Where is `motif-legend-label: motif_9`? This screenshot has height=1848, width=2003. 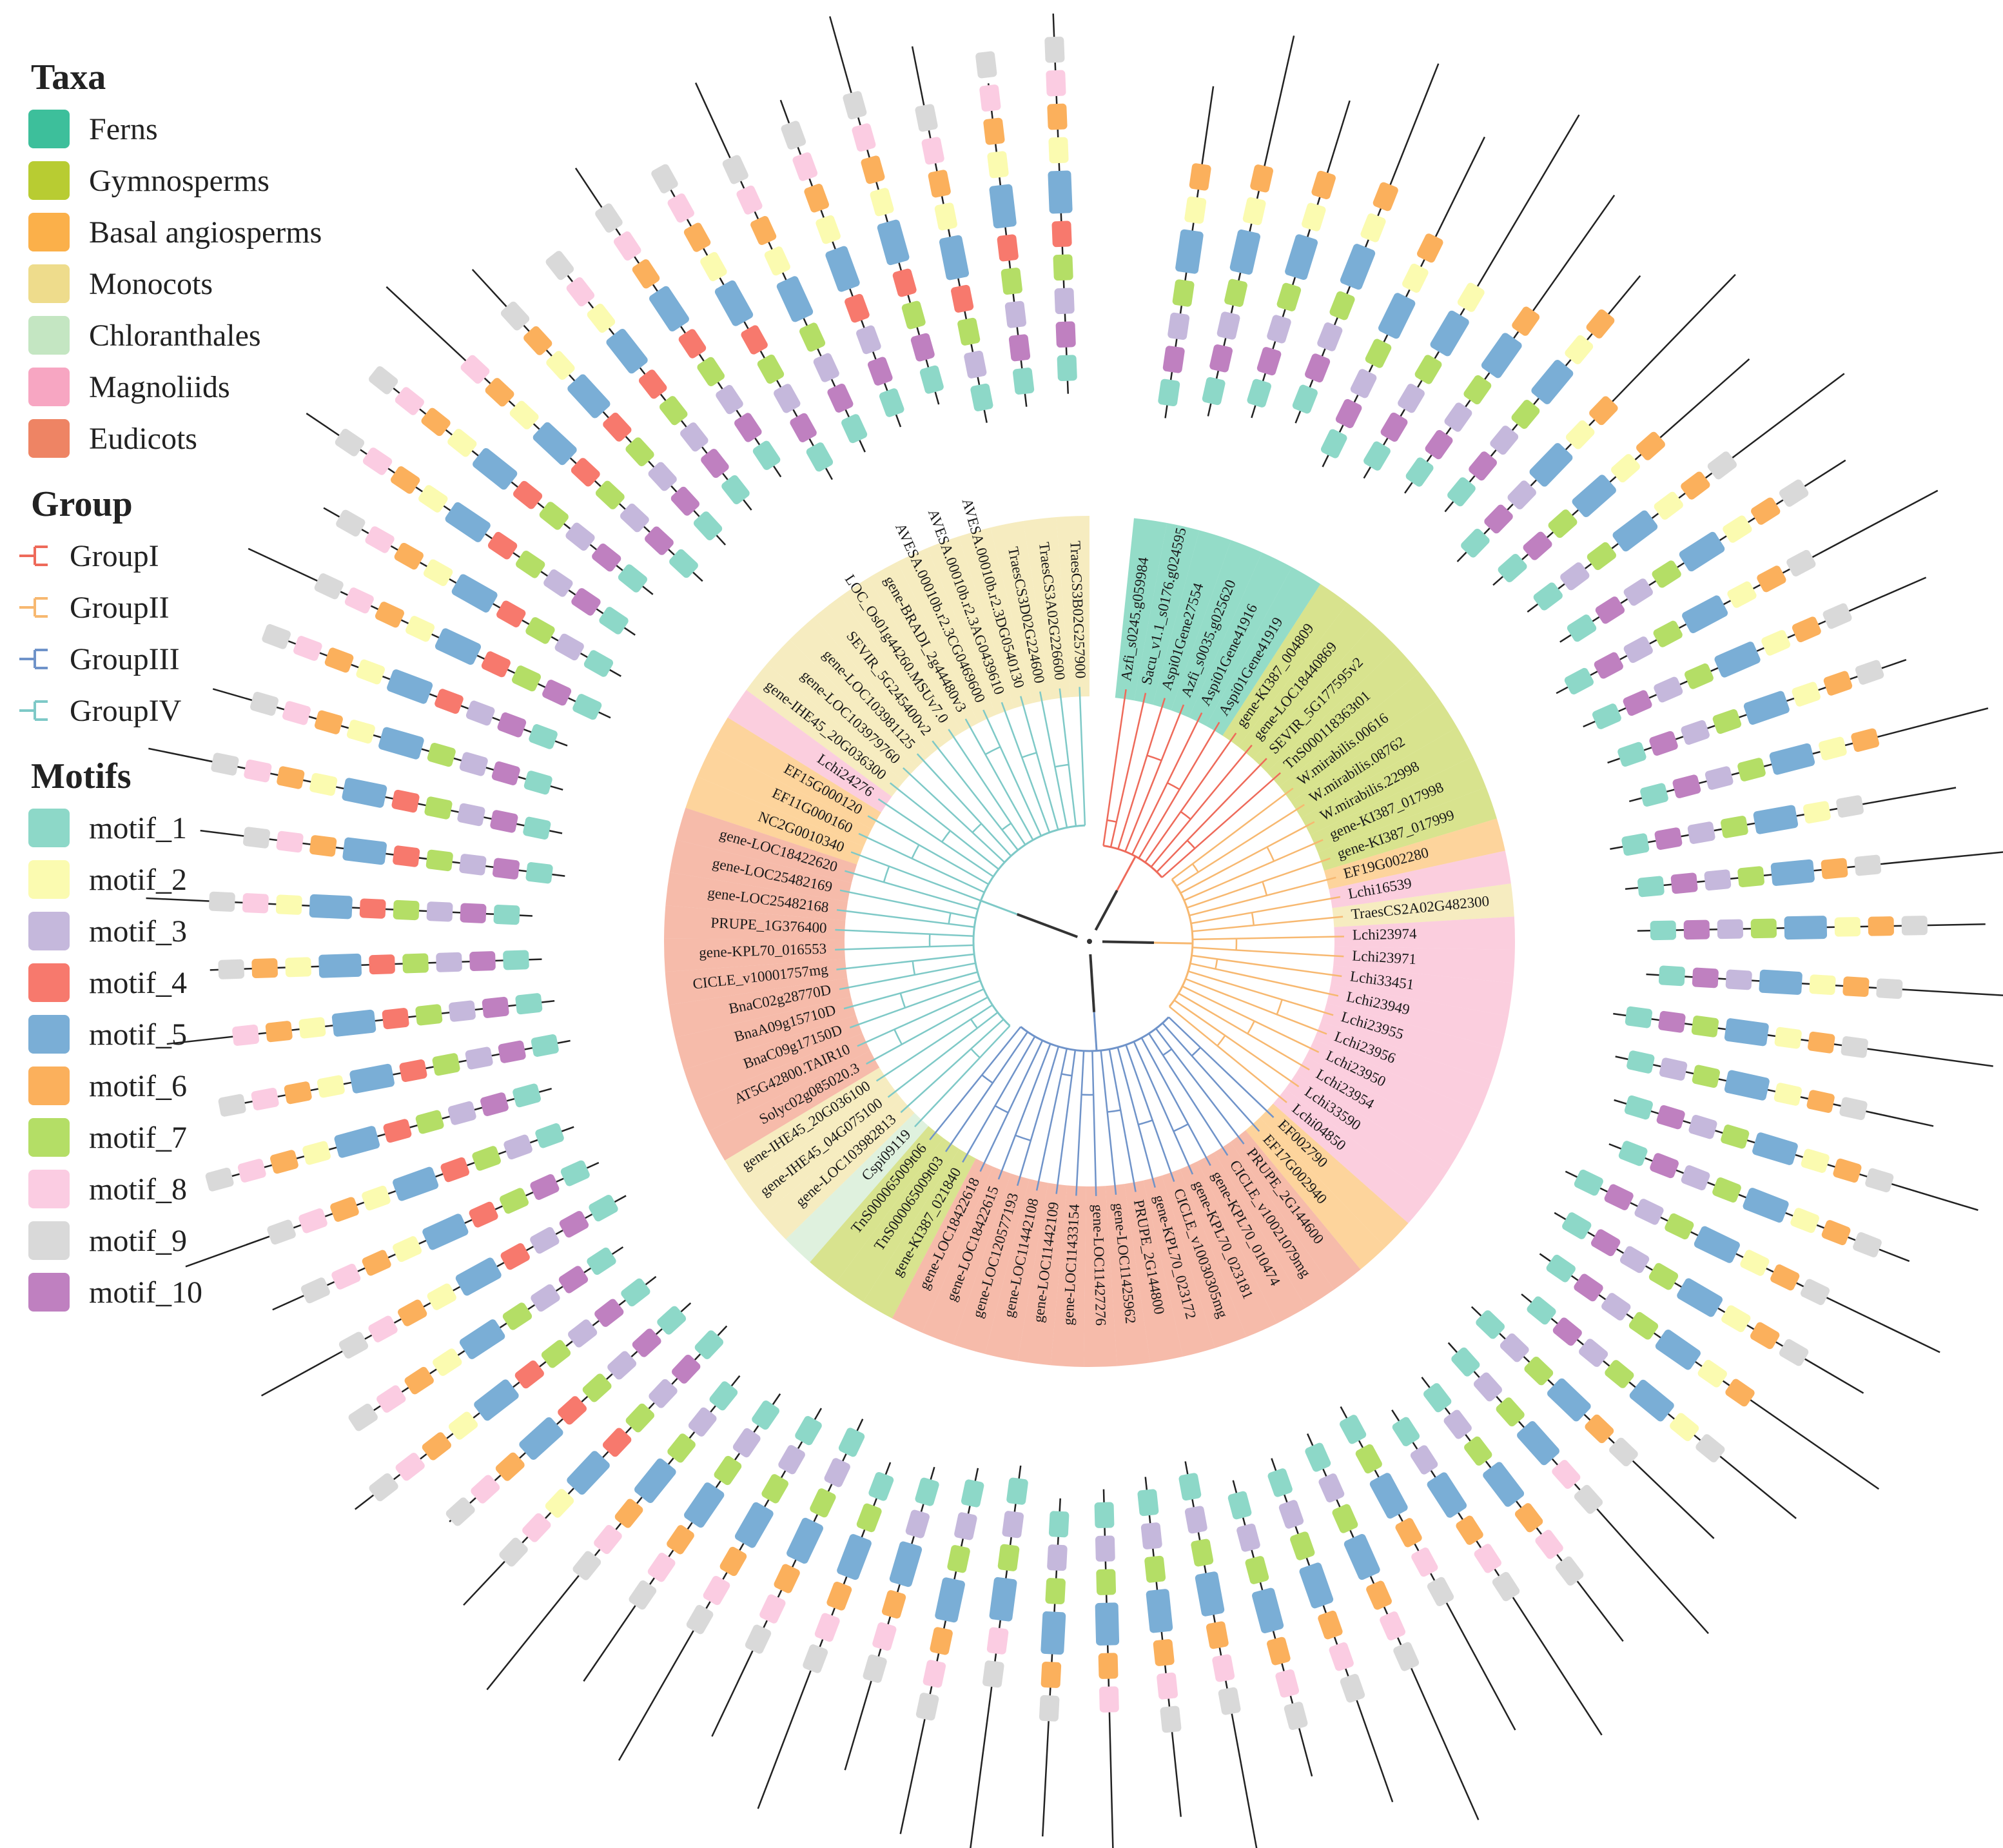 motif-legend-label: motif_9 is located at coordinates (138, 1240).